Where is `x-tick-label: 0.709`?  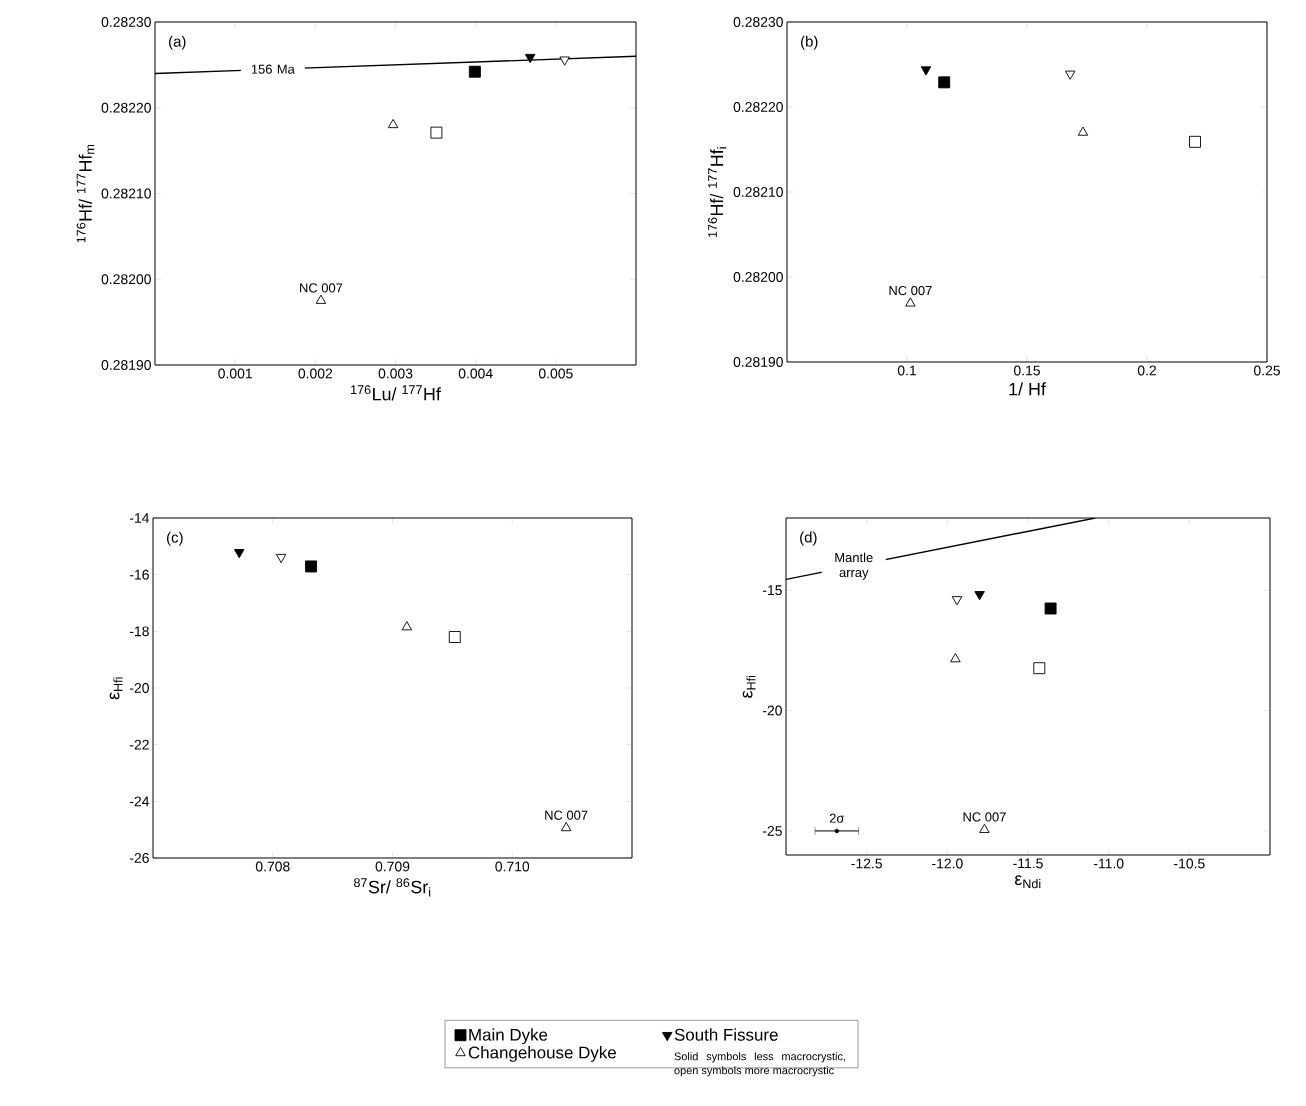
x-tick-label: 0.709 is located at coordinates (392, 866).